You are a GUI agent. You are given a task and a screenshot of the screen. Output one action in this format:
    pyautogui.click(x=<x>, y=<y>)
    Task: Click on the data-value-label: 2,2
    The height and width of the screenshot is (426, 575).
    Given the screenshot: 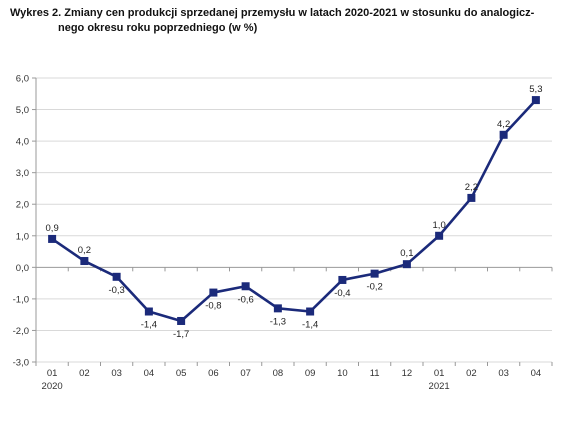 What is the action you would take?
    pyautogui.click(x=471, y=187)
    